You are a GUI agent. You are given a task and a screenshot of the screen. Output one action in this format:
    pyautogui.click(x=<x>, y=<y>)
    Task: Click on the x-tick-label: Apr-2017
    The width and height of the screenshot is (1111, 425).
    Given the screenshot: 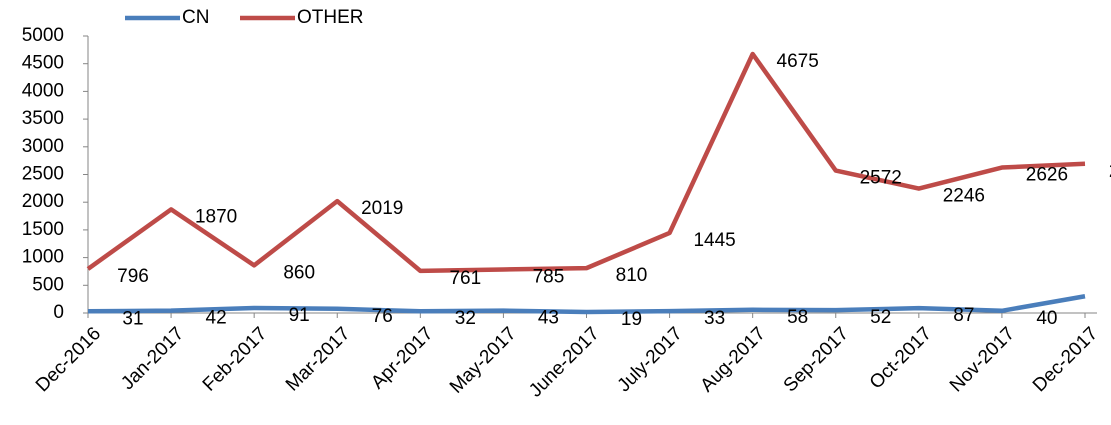 What is the action you would take?
    pyautogui.click(x=402, y=358)
    